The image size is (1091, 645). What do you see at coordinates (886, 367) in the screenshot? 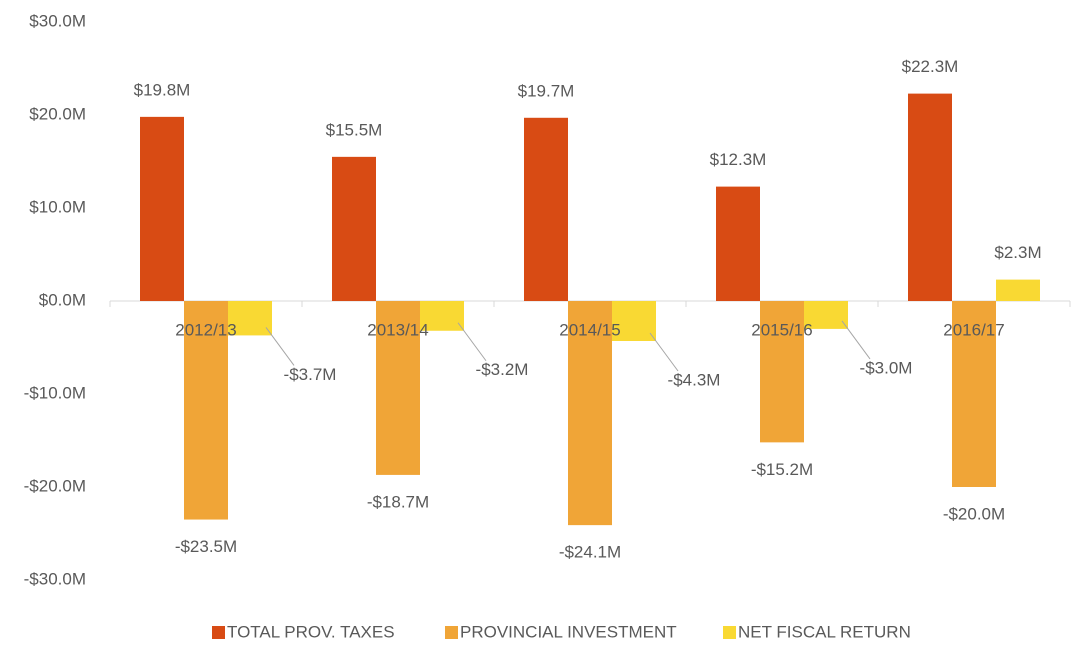
I see `data-label: -$3.0M` at bounding box center [886, 367].